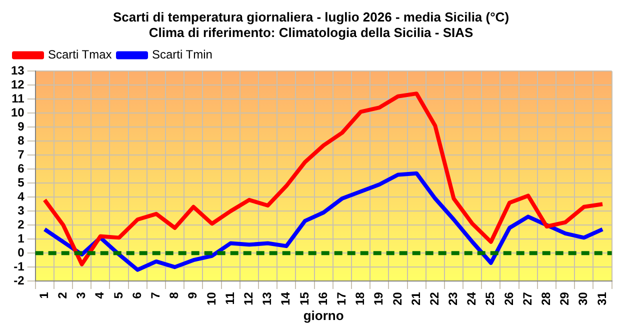  What do you see at coordinates (21, 252) in the screenshot?
I see `y-tick-label: 0` at bounding box center [21, 252].